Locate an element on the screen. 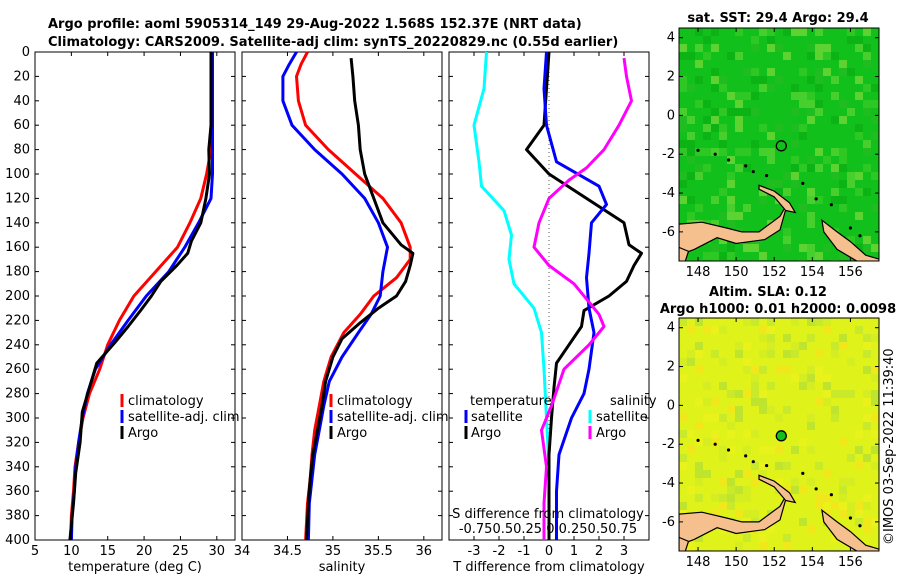 The width and height of the screenshot is (900, 584). legend-label-satellite: satellite-adj. clim is located at coordinates (393, 417).